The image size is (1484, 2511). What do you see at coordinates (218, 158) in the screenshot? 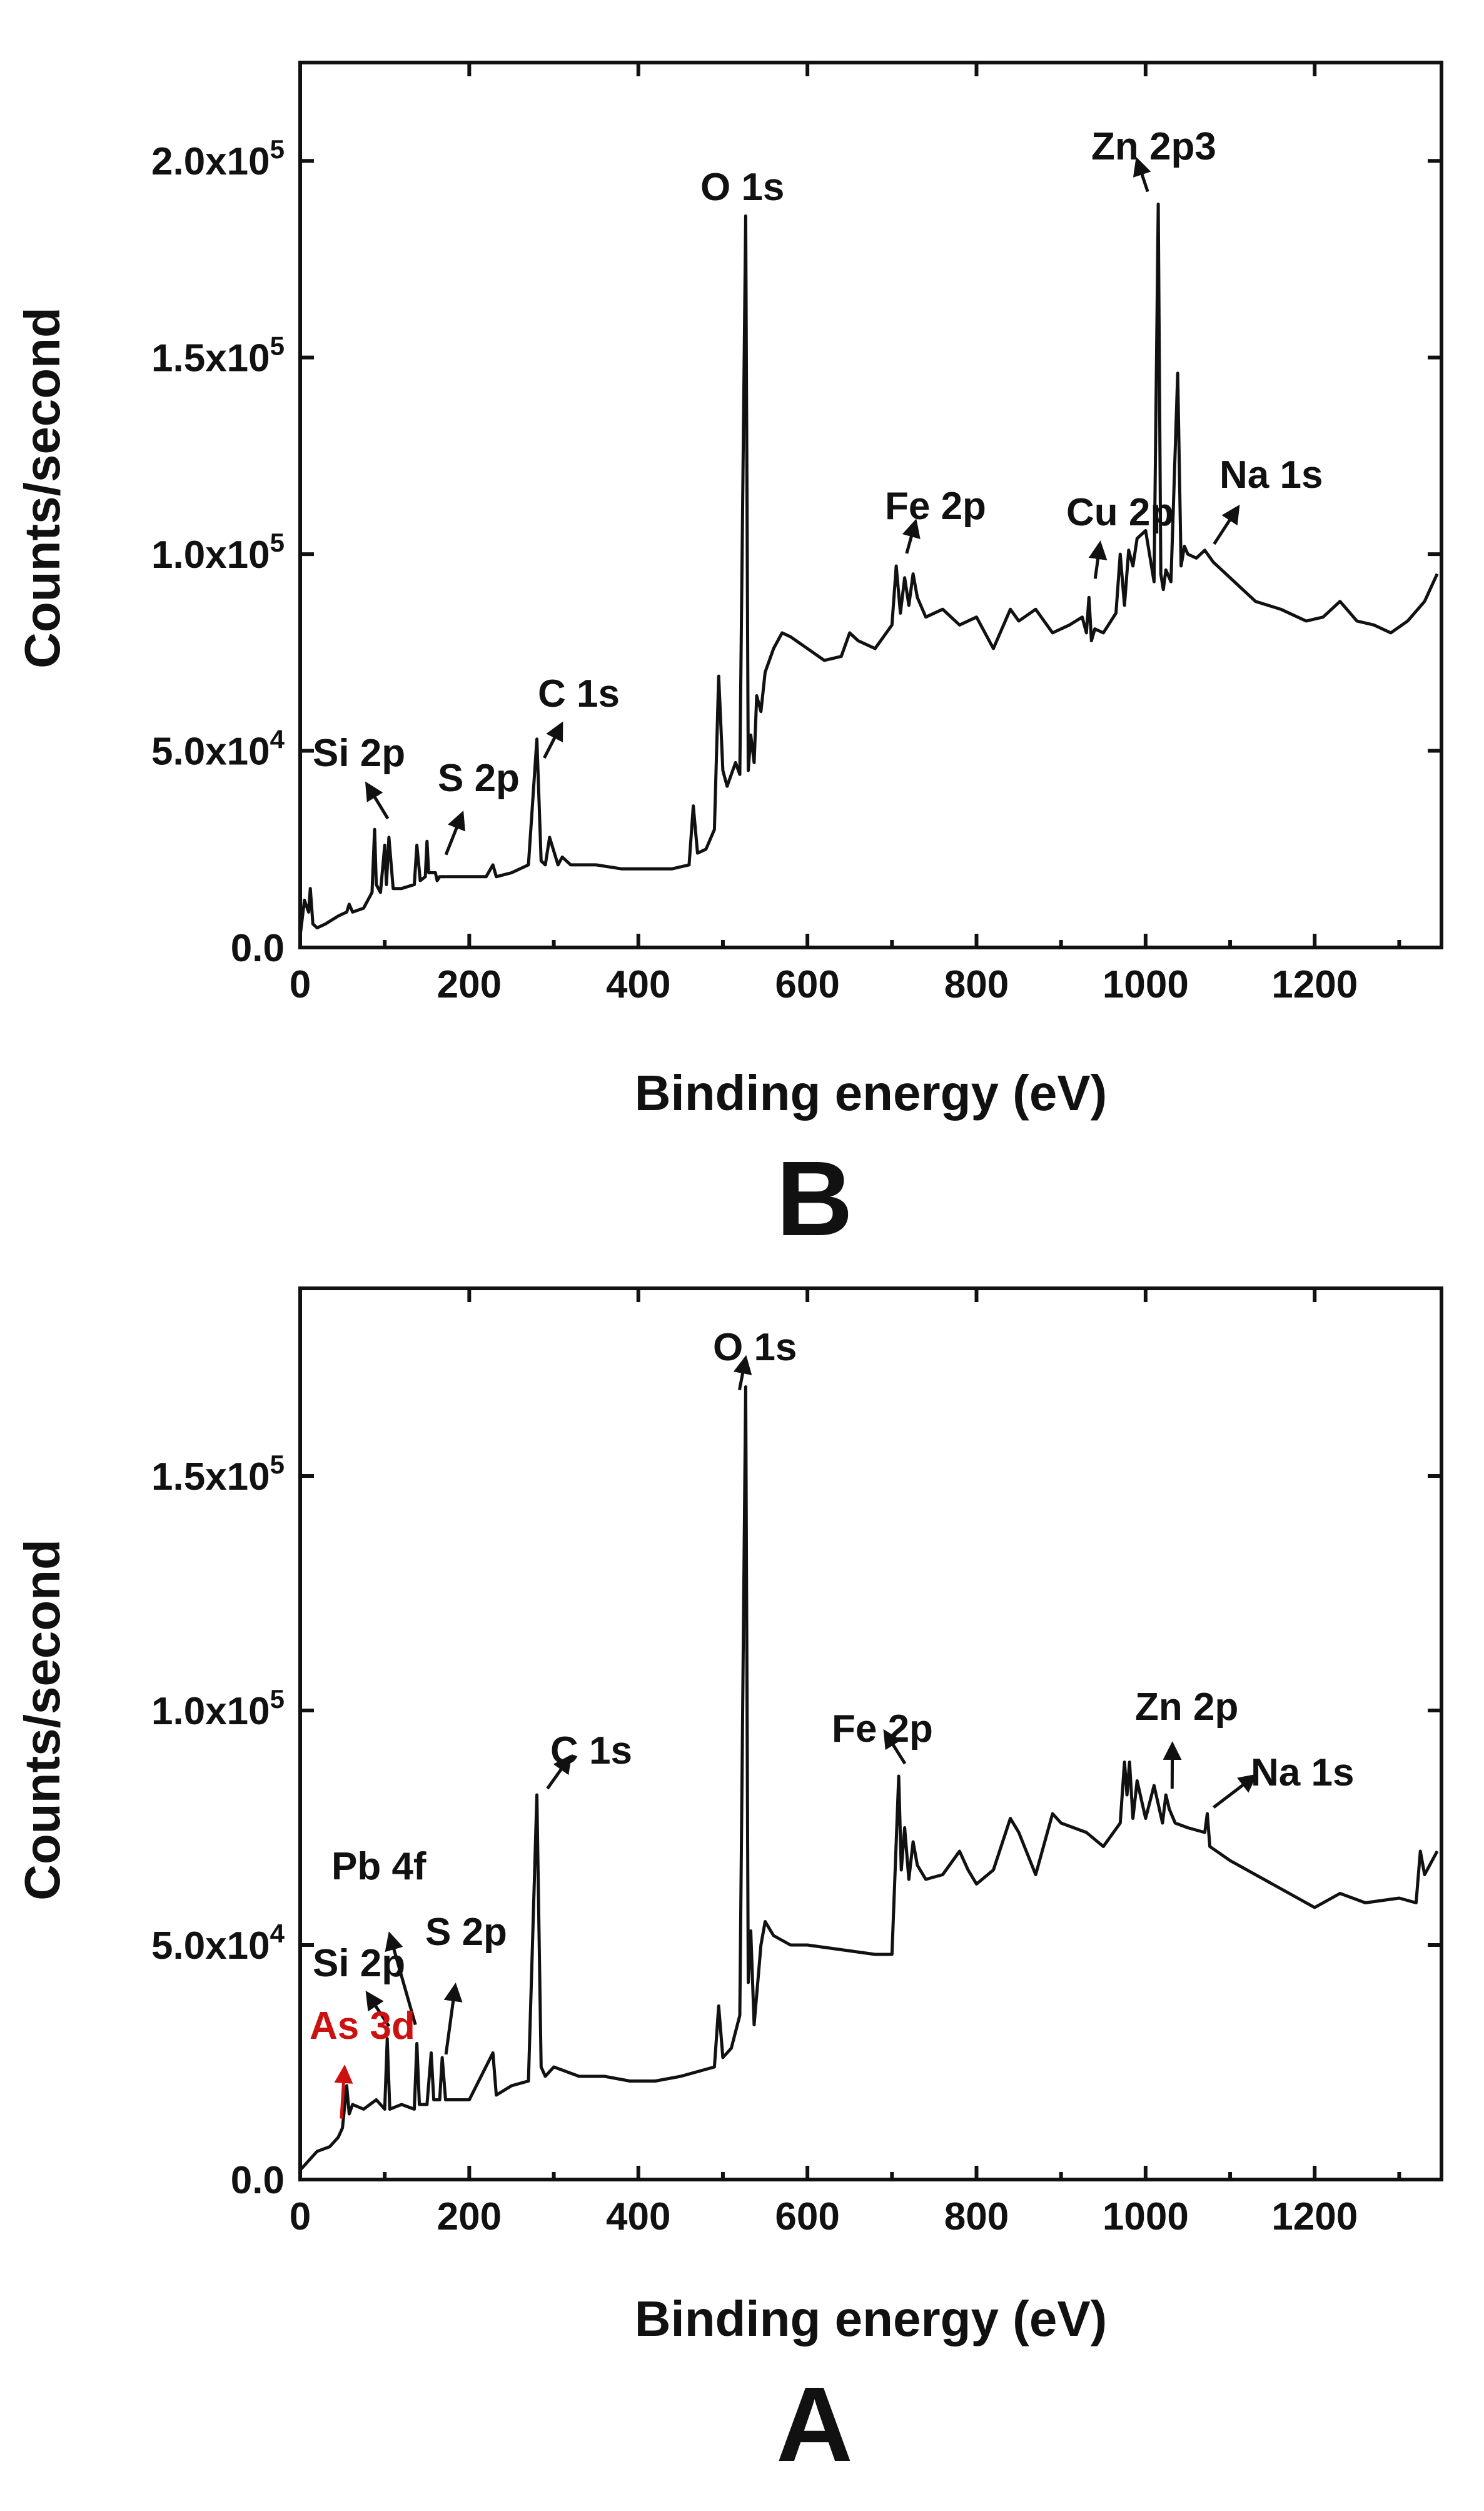
I see `y-tick-label: 2.0x10⁵` at bounding box center [218, 158].